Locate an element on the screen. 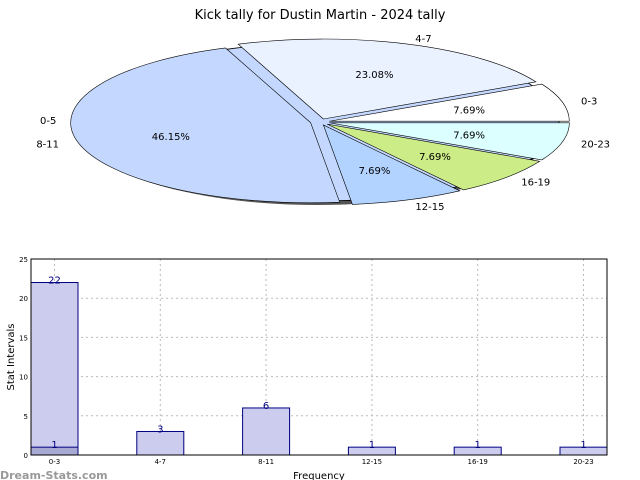  pie-pct-20-23: 7.69% is located at coordinates (469, 135).